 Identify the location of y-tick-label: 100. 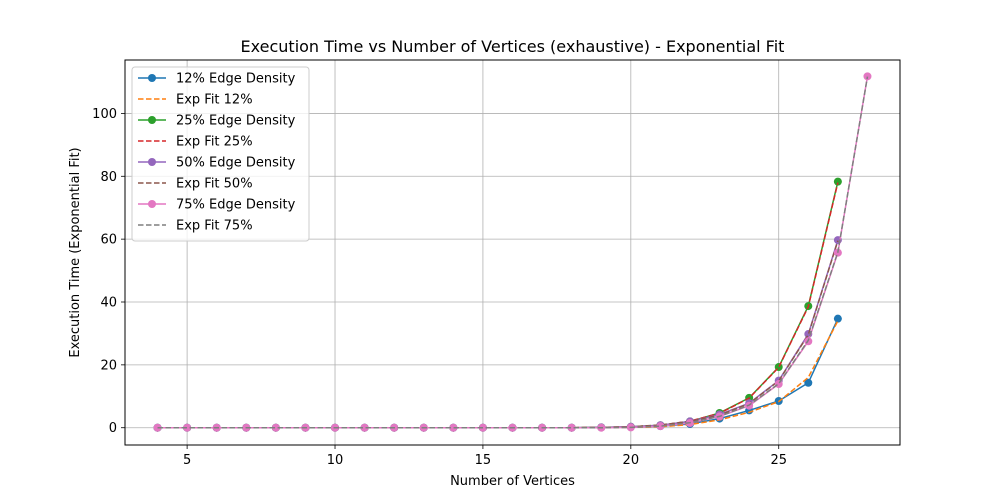
(104, 114).